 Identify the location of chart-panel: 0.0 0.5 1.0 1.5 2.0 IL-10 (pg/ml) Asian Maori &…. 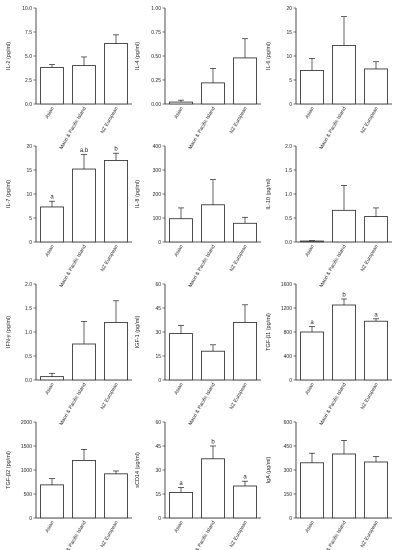
(329, 216).